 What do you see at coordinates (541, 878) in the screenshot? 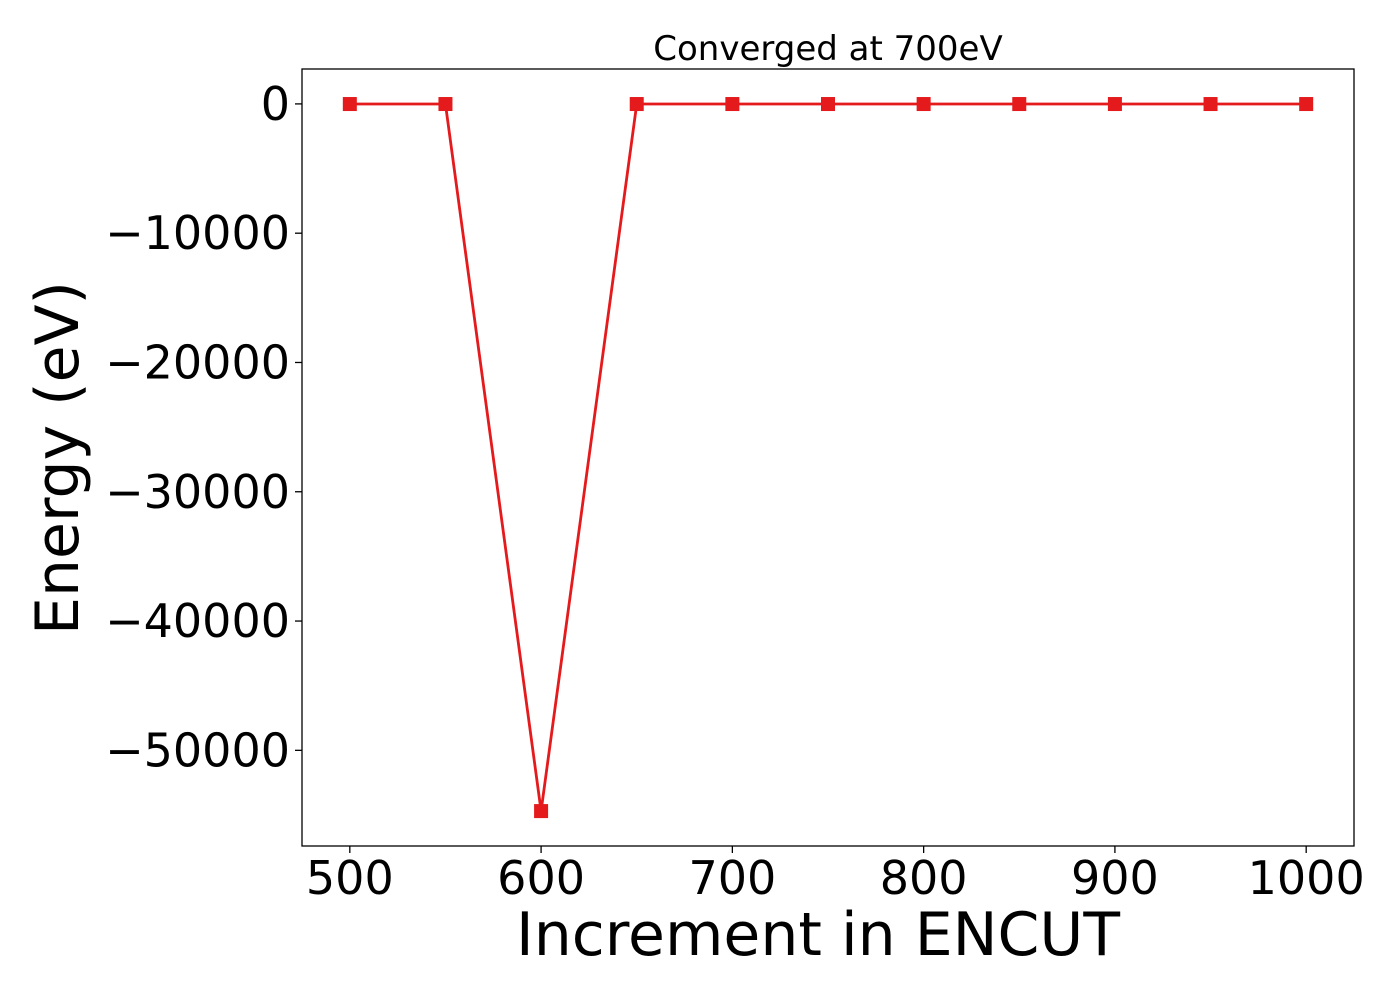
I see `x-tick-label: 600` at bounding box center [541, 878].